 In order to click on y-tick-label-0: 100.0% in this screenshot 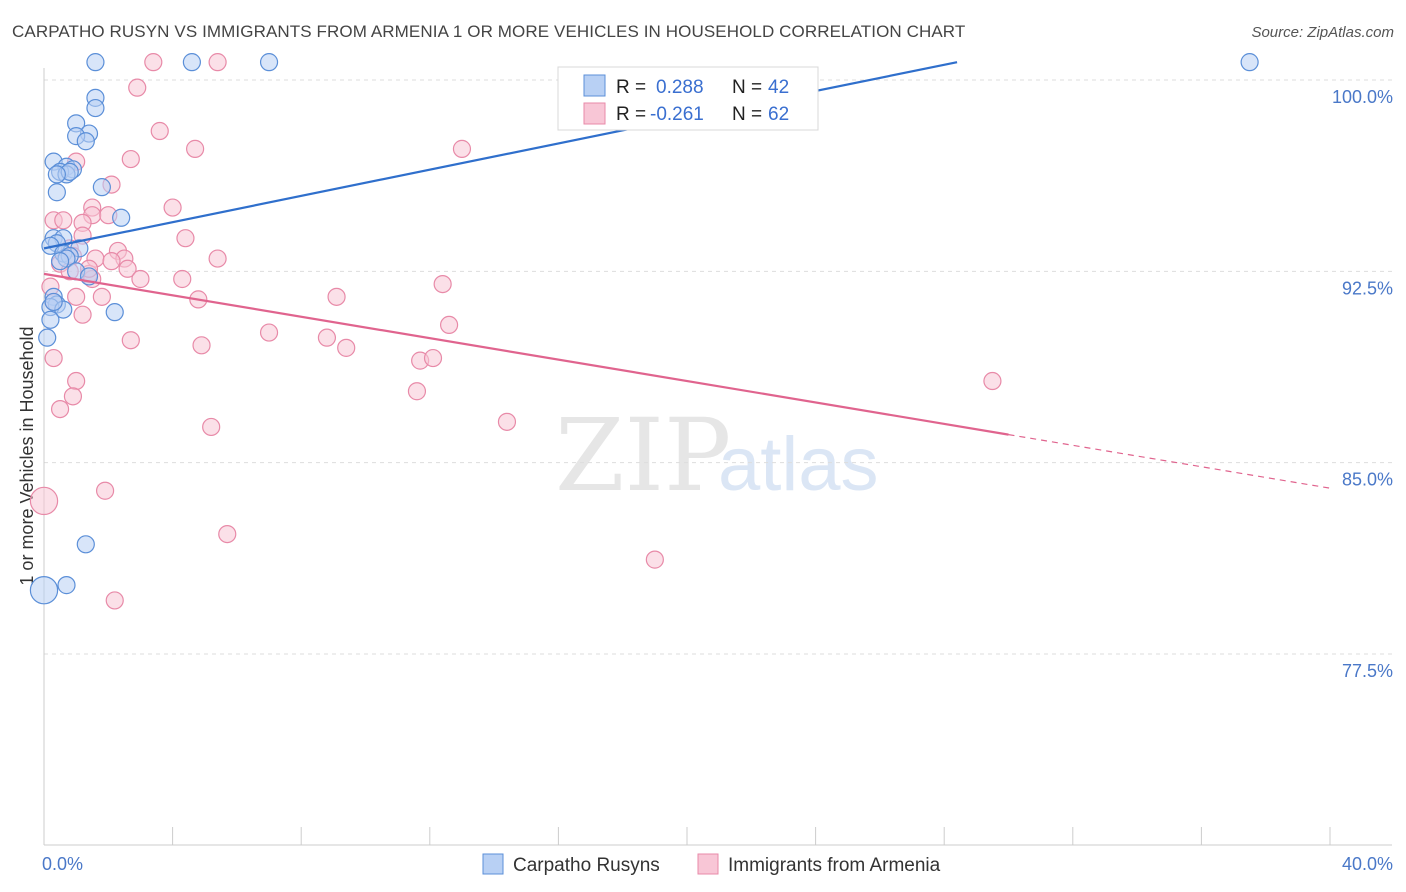, I will do `click(1362, 97)`.